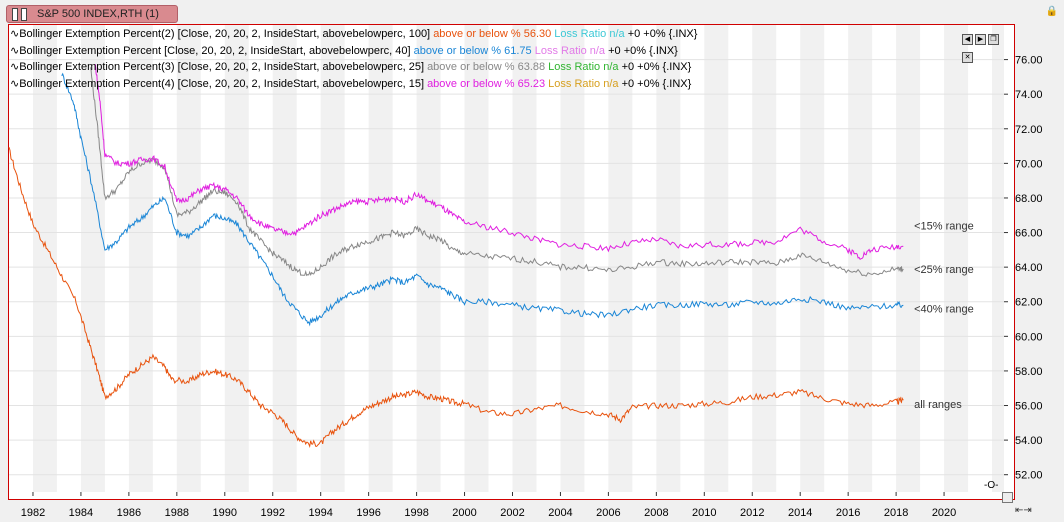  I want to click on x-tick-label: 1994, so click(320, 513).